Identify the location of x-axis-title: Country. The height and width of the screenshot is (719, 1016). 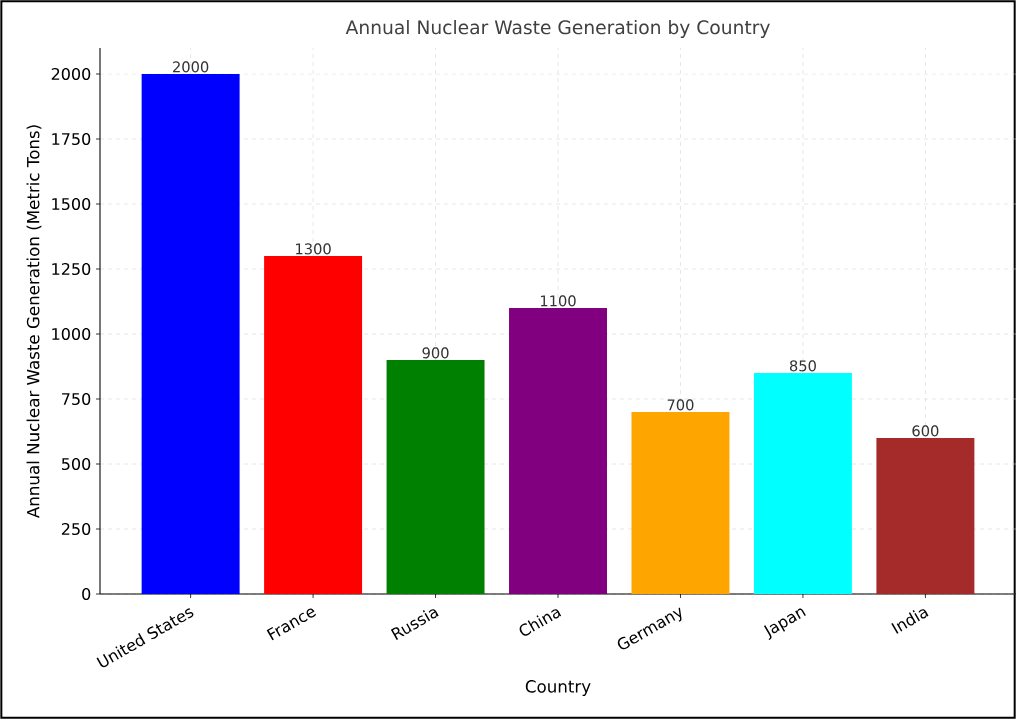
(558, 688).